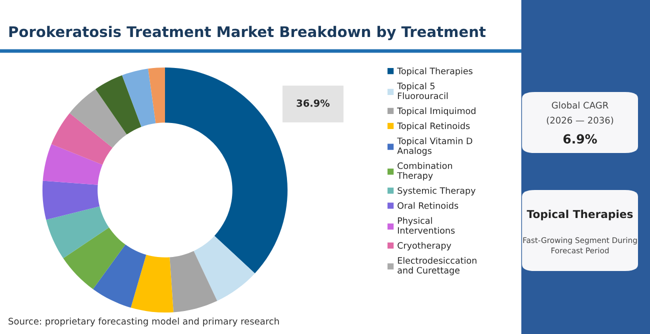 This screenshot has height=334, width=650. Describe the element at coordinates (425, 246) in the screenshot. I see `legend-label: Cryotherapy` at that location.